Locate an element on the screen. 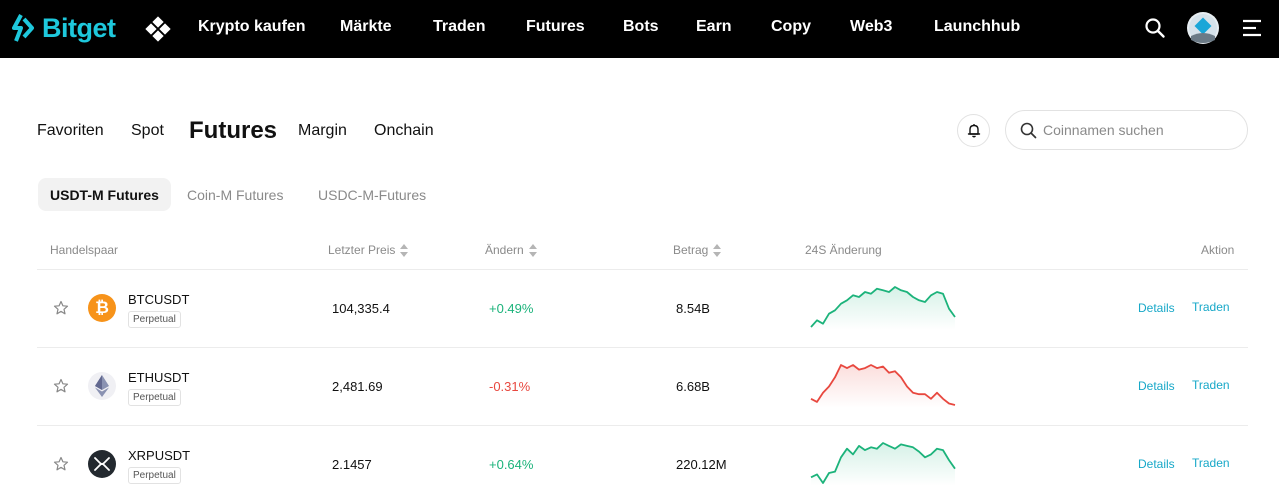 Image resolution: width=1279 pixels, height=501 pixels. tab-favoriten: Favoriten is located at coordinates (70, 130).